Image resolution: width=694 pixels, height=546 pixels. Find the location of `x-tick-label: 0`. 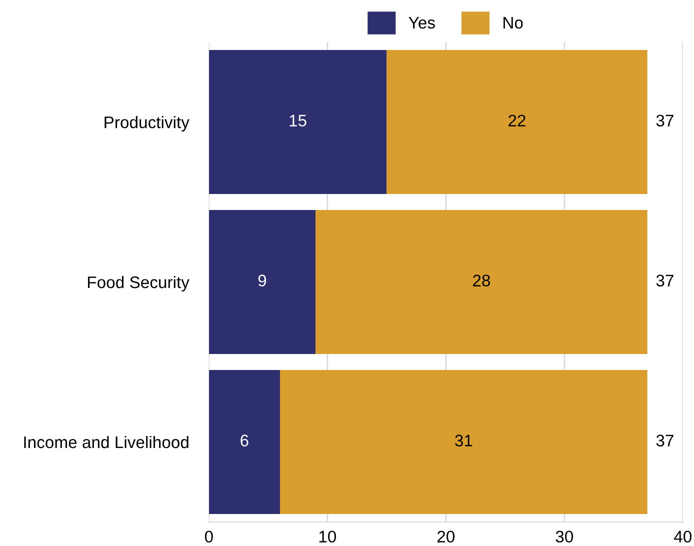

x-tick-label: 0 is located at coordinates (208, 536).